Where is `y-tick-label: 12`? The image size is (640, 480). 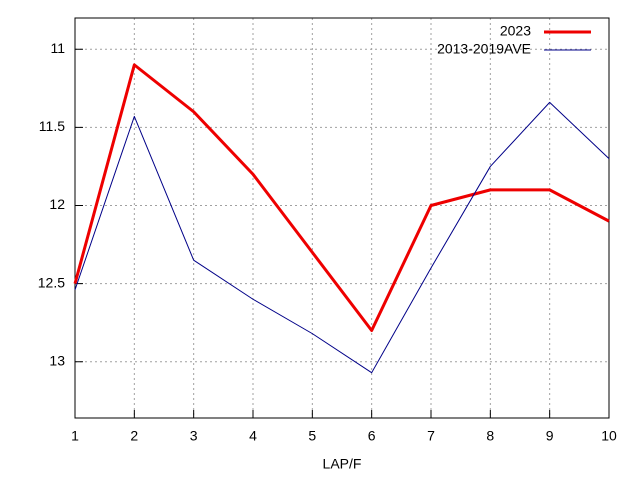 y-tick-label: 12 is located at coordinates (57, 204).